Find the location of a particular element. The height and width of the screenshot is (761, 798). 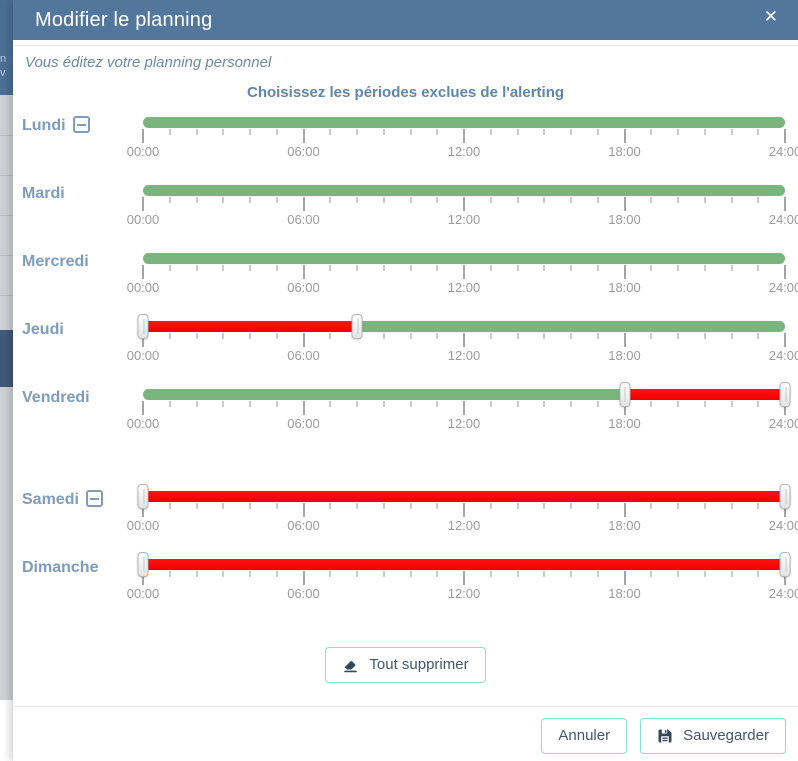

cancel-button: Annuler is located at coordinates (584, 736).